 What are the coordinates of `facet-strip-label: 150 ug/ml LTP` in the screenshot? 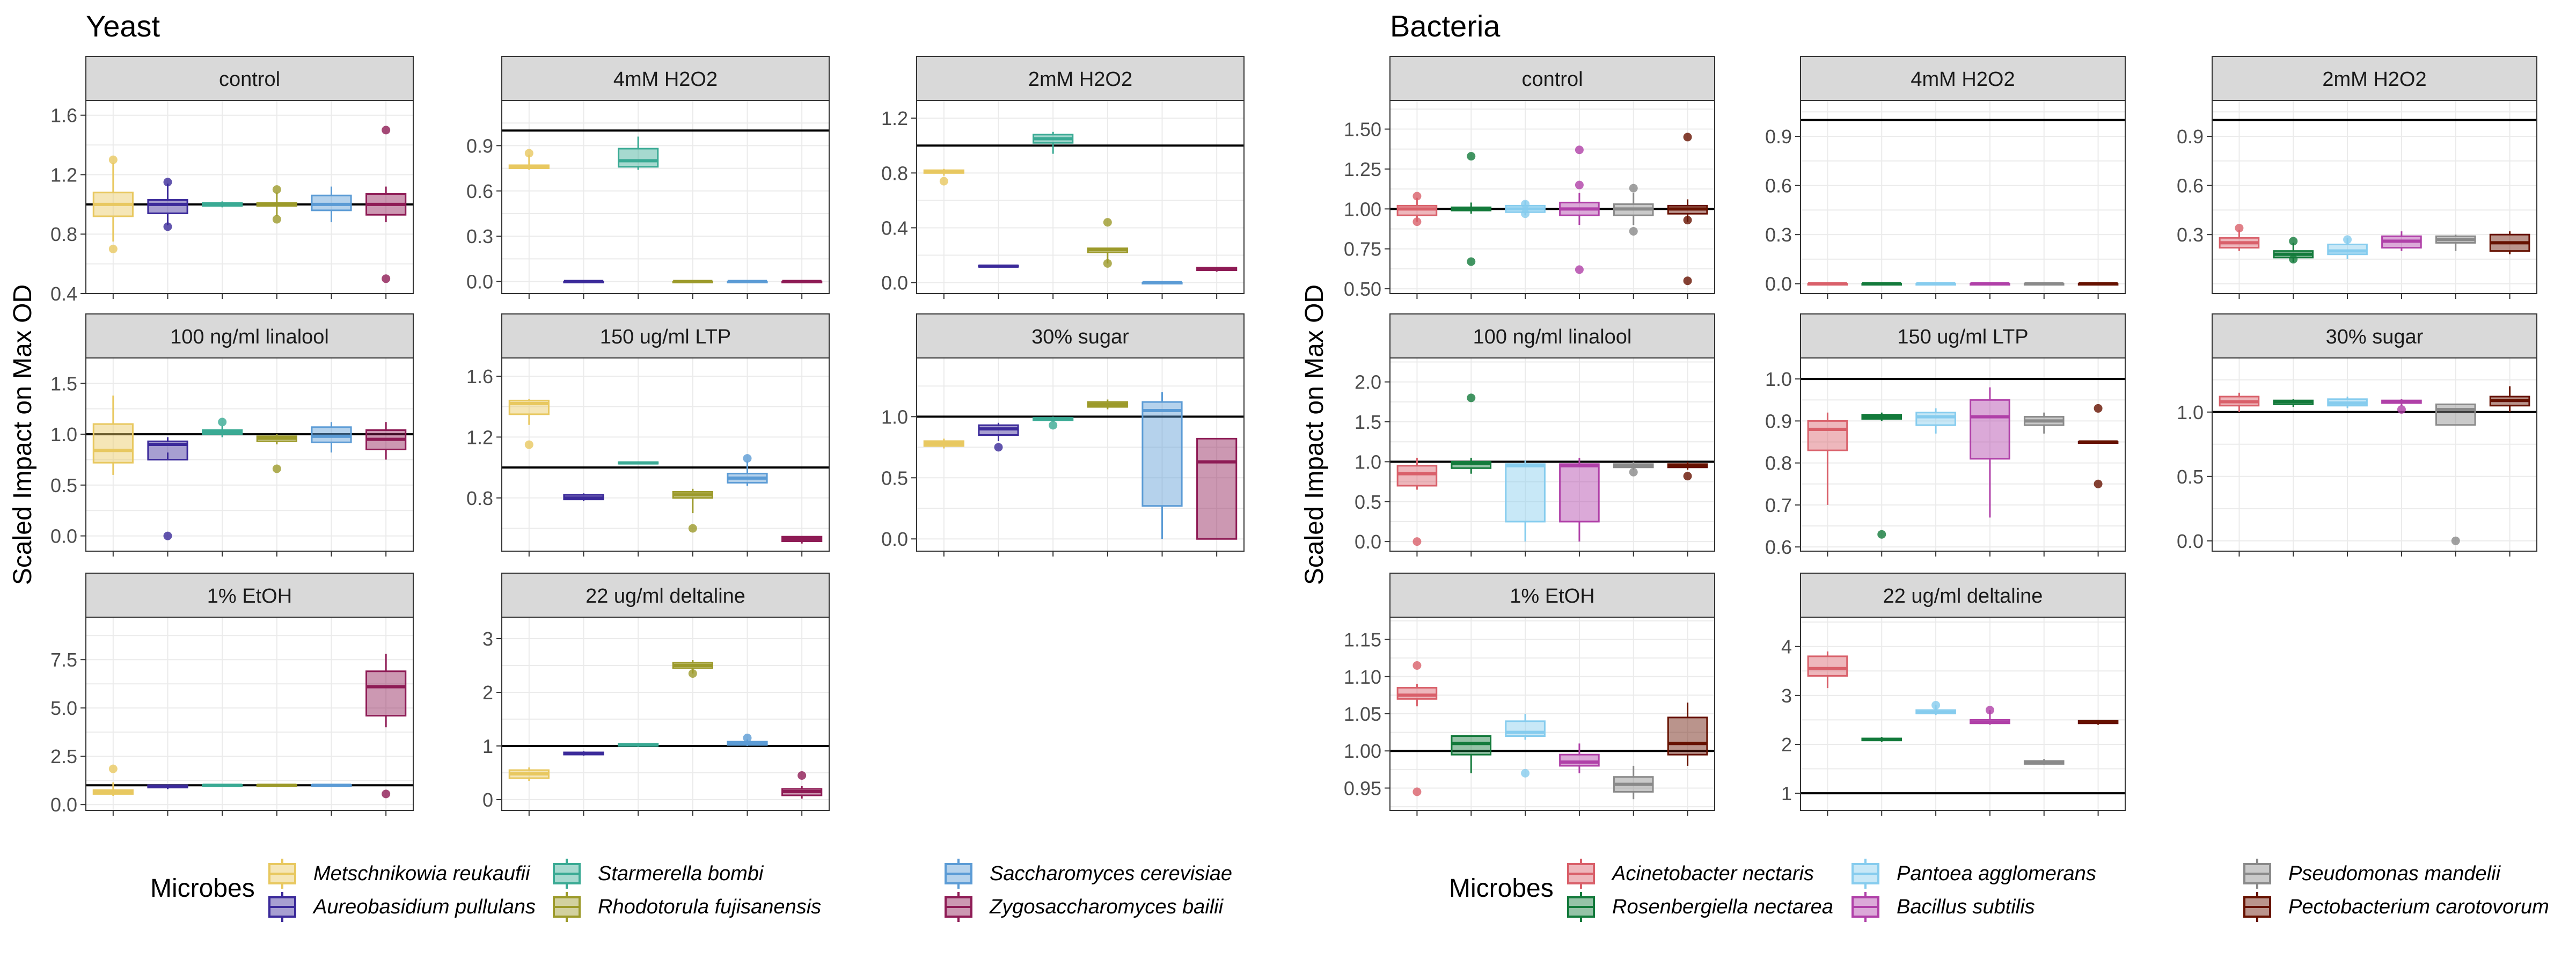 It's located at (1962, 337).